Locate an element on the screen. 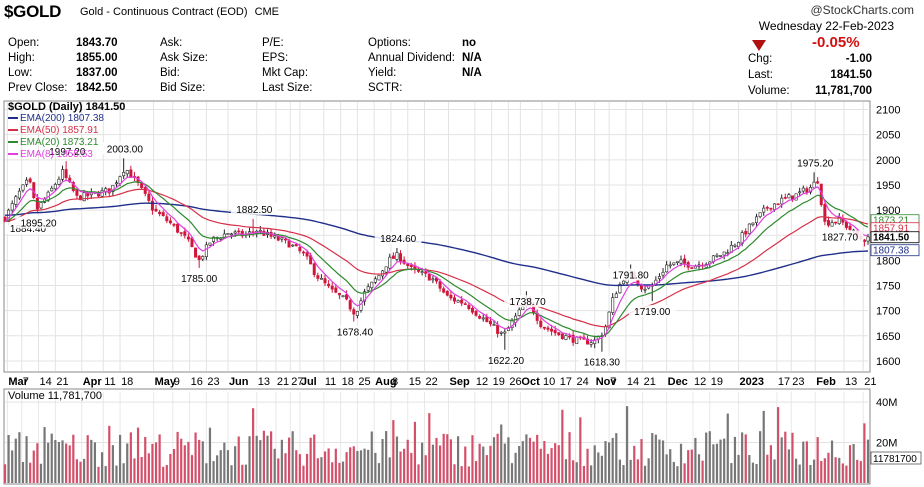 This screenshot has height=487, width=924. x-tick-label: Oct is located at coordinates (530, 382).